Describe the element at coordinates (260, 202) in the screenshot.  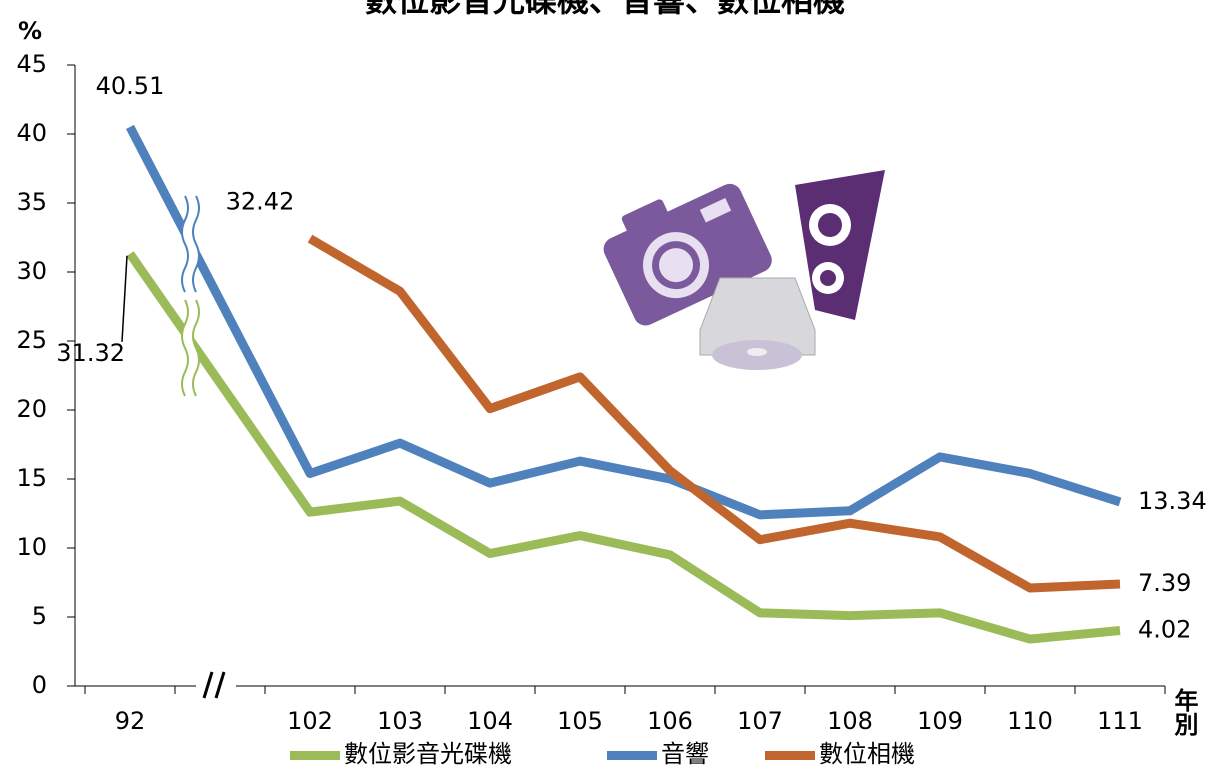
I see `data-label: 32.42` at that location.